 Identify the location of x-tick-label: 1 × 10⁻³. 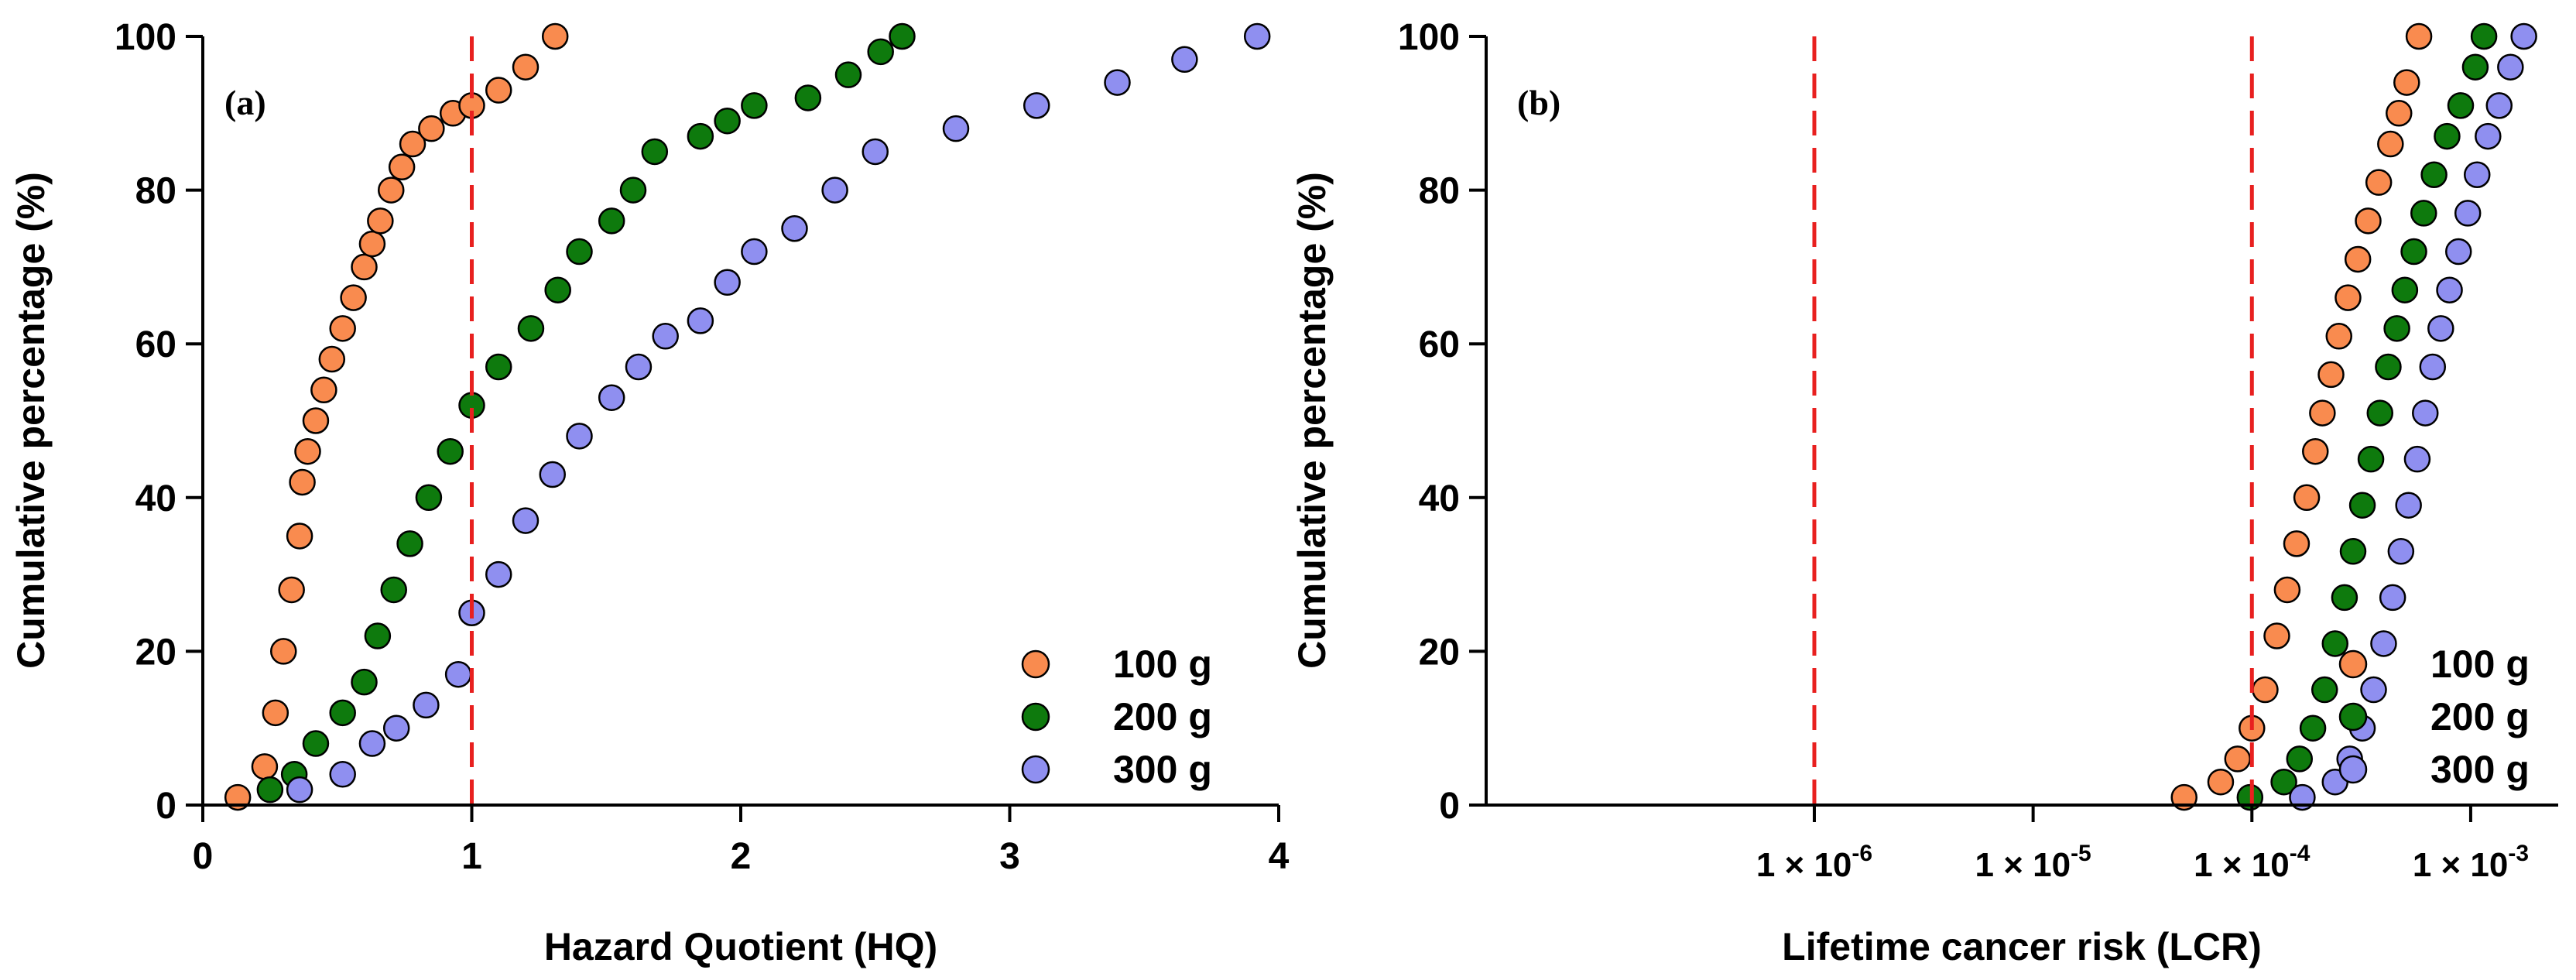
(2471, 862).